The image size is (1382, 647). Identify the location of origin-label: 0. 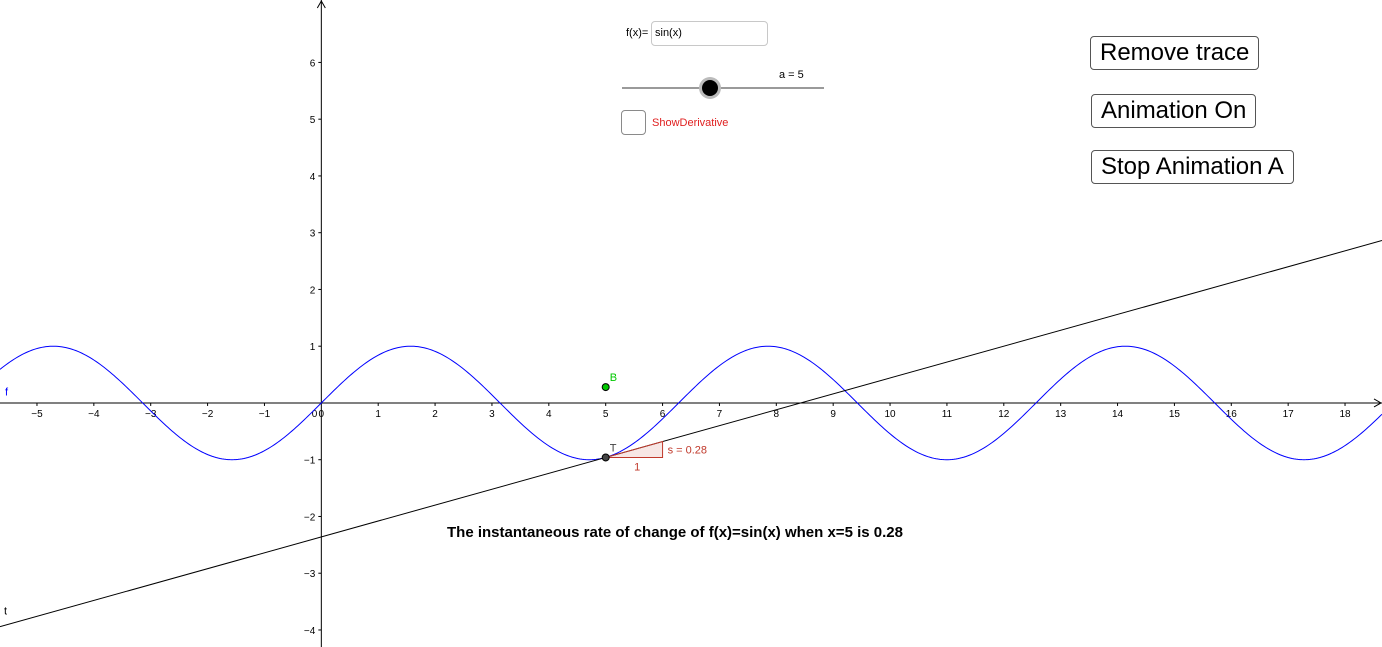
(315, 414).